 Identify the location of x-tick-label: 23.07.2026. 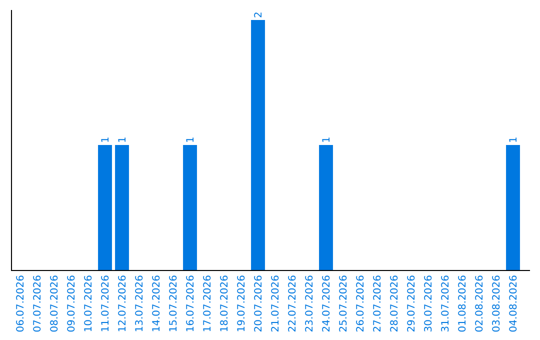
(310, 303).